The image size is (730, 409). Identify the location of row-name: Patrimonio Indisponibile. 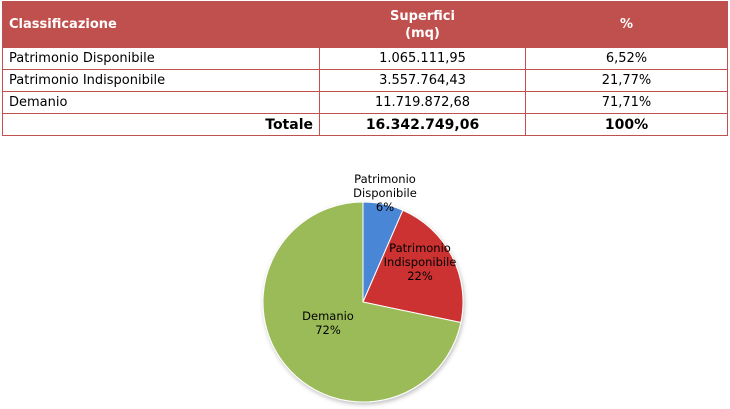
(161, 80).